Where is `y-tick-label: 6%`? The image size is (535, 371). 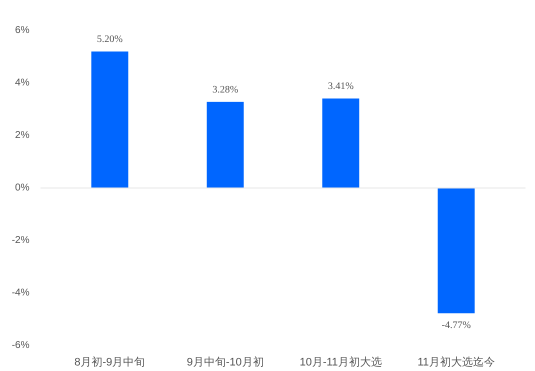 y-tick-label: 6% is located at coordinates (22, 30).